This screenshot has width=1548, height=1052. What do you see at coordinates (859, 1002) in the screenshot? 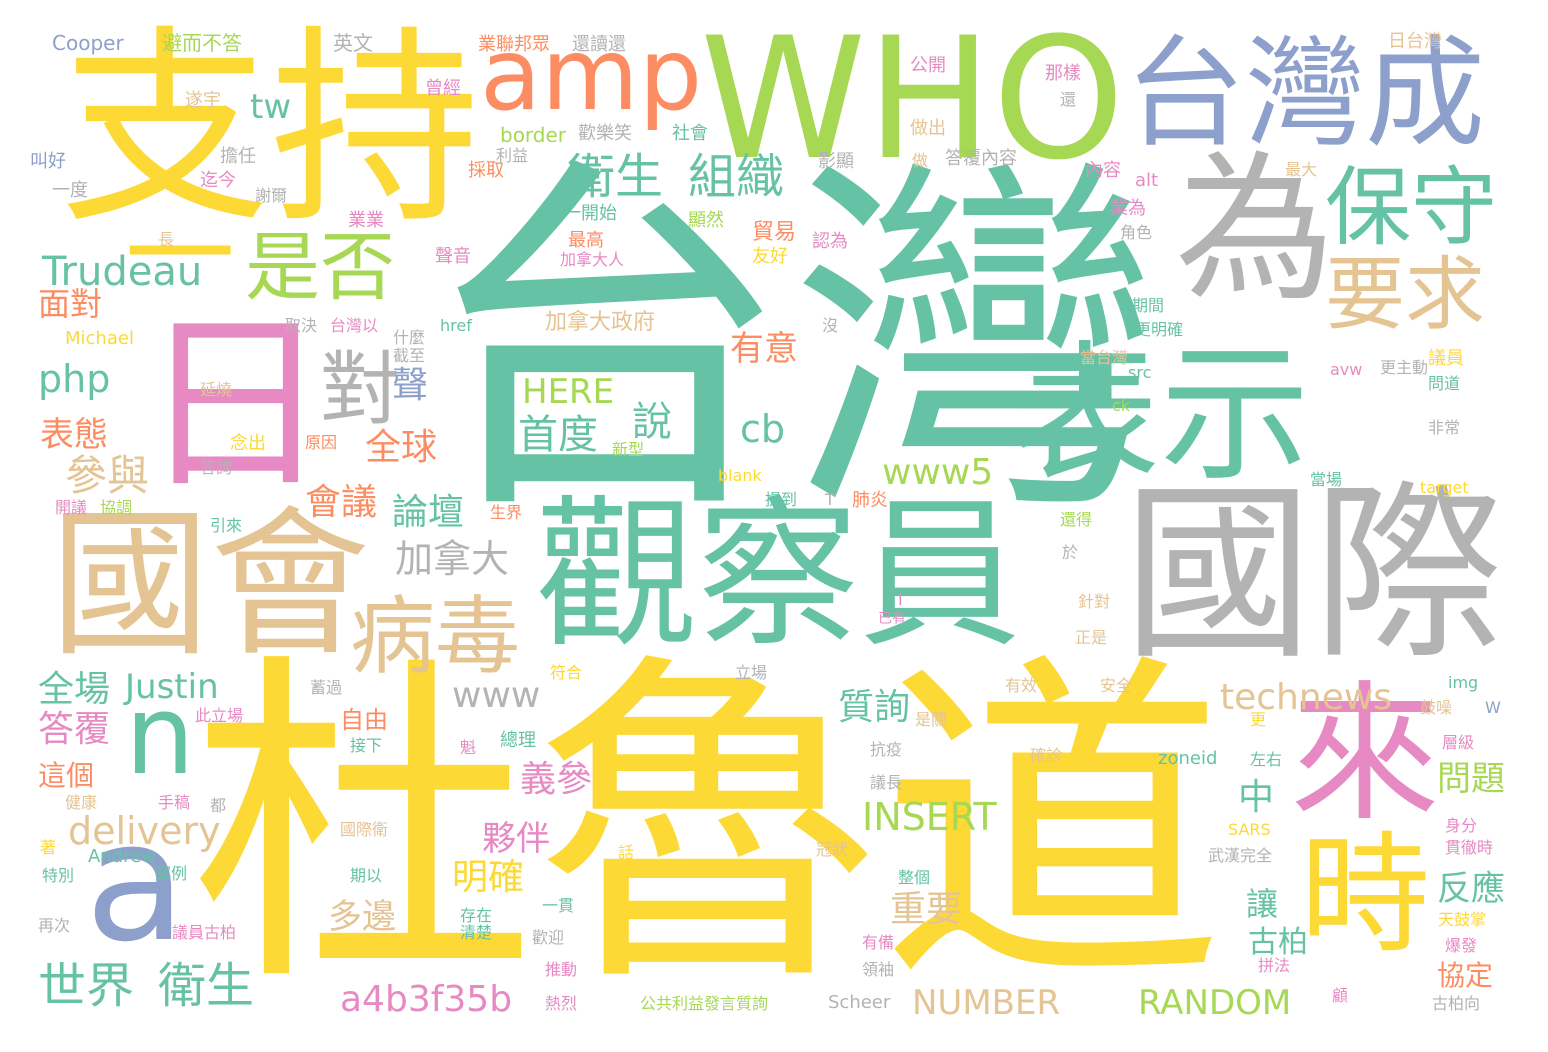
I see `word: Scheer` at bounding box center [859, 1002].